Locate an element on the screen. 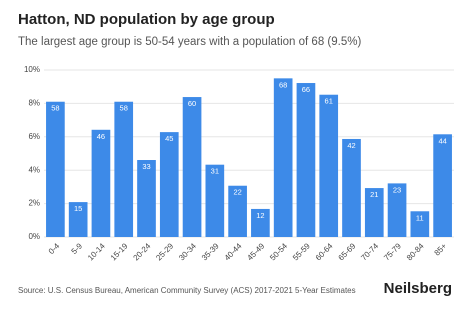 This screenshot has width=474, height=316. data-label: 15 is located at coordinates (78, 208).